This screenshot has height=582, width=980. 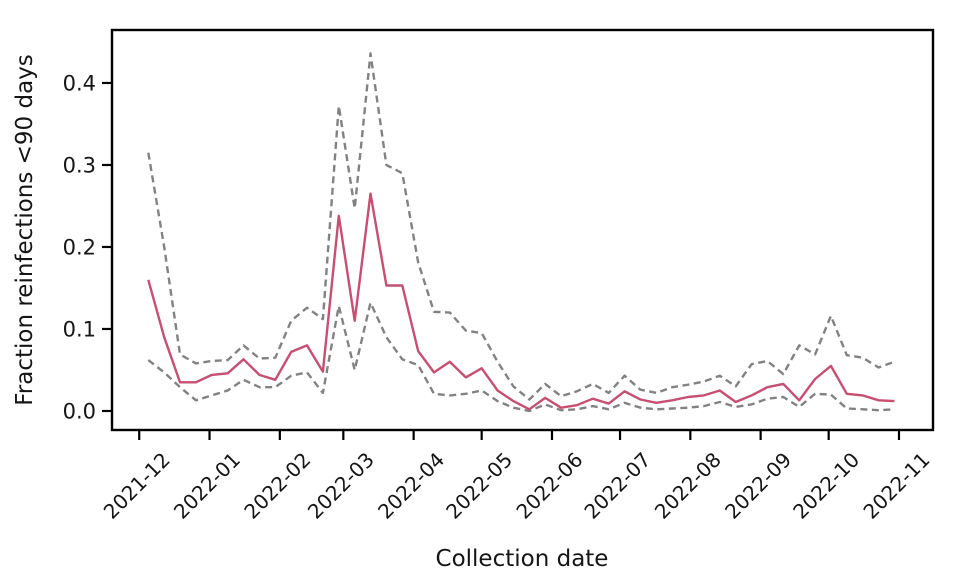 I want to click on x-tick-label: 2022-08, so click(x=688, y=486).